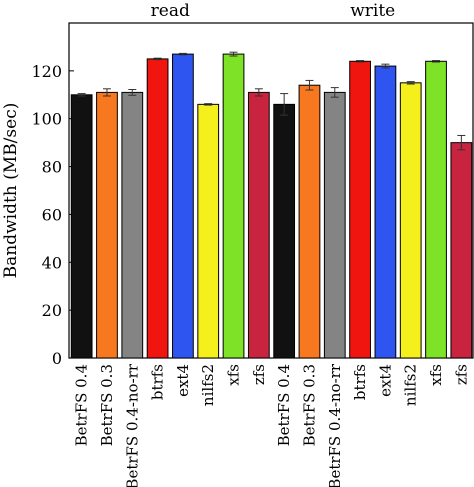  Describe the element at coordinates (385, 212) in the screenshot. I see `bar-write-ext4` at that location.